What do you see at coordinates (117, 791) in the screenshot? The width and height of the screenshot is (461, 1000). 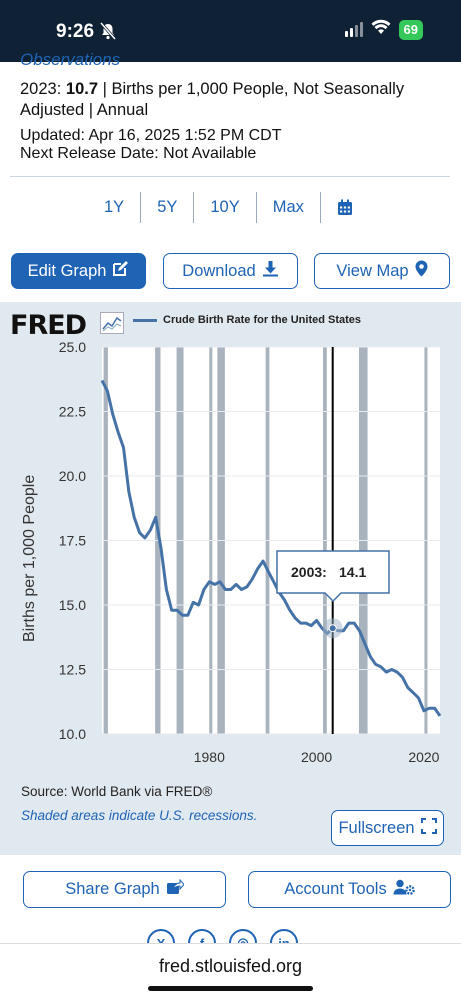 I see `source-note: Source: World Bank via FRED®` at bounding box center [117, 791].